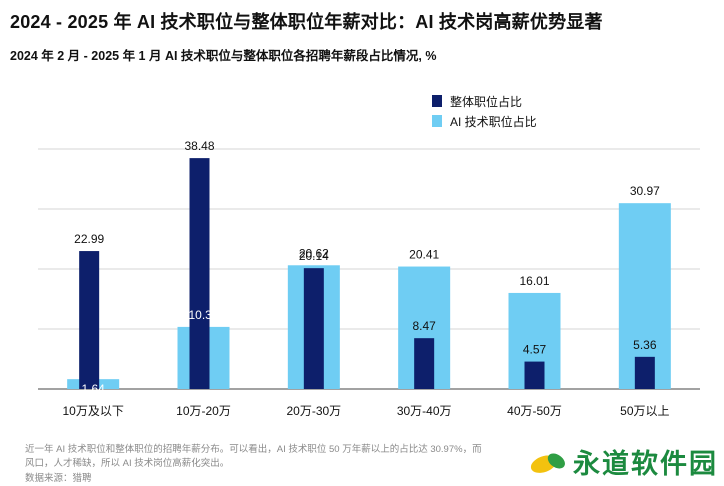  Describe the element at coordinates (493, 121) in the screenshot. I see `legend-label-1: AI 技术职位占比` at that location.